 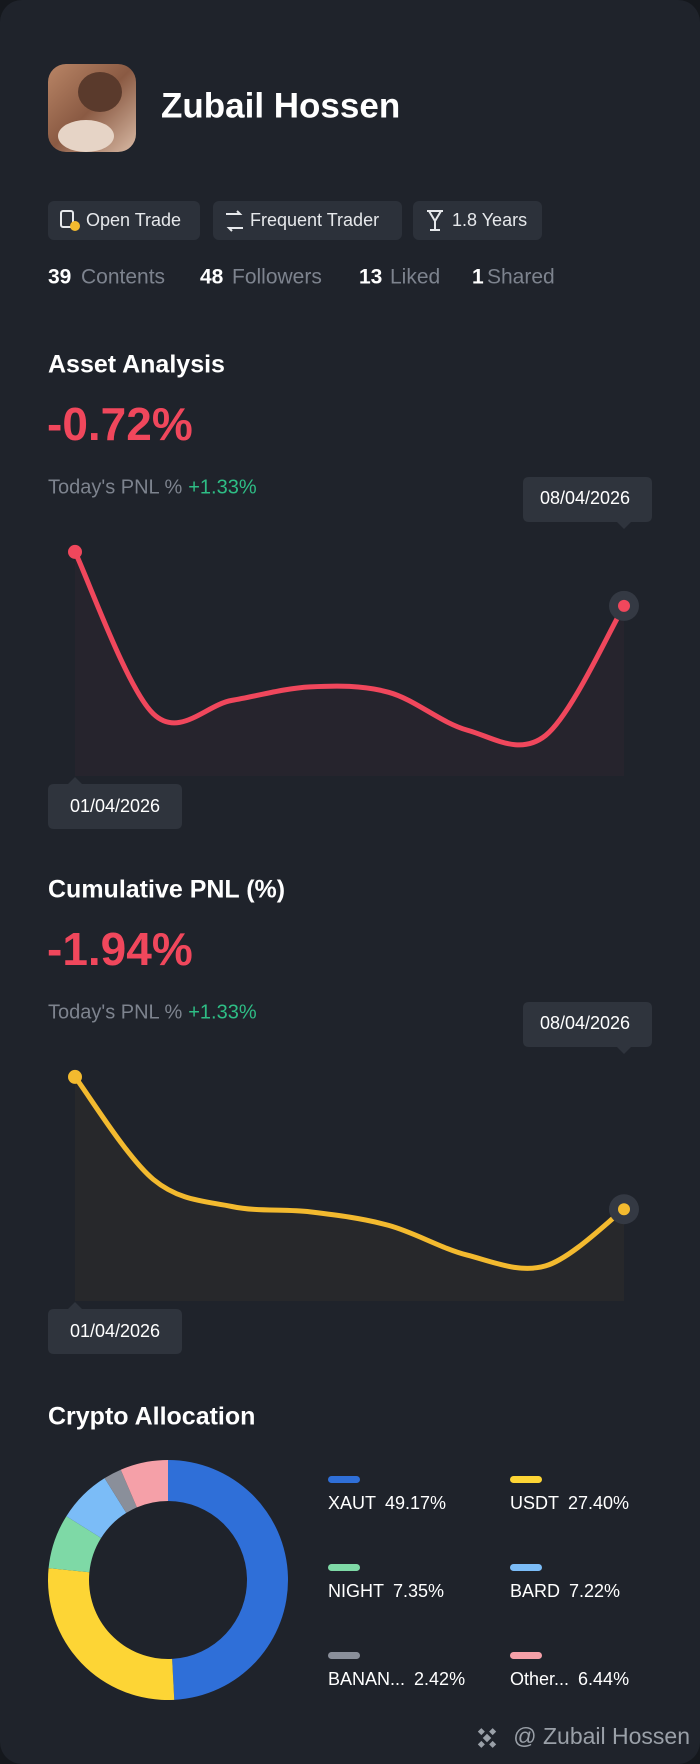 What do you see at coordinates (352, 1503) in the screenshot?
I see `legend-label: XAUT` at bounding box center [352, 1503].